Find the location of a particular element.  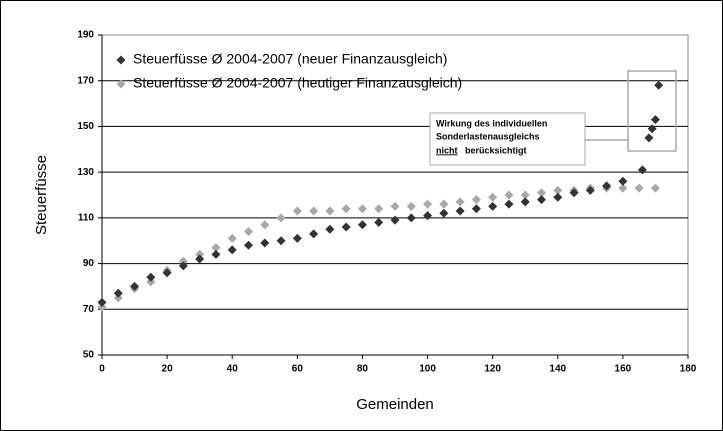

y-tick-label: 190 is located at coordinates (85, 35).